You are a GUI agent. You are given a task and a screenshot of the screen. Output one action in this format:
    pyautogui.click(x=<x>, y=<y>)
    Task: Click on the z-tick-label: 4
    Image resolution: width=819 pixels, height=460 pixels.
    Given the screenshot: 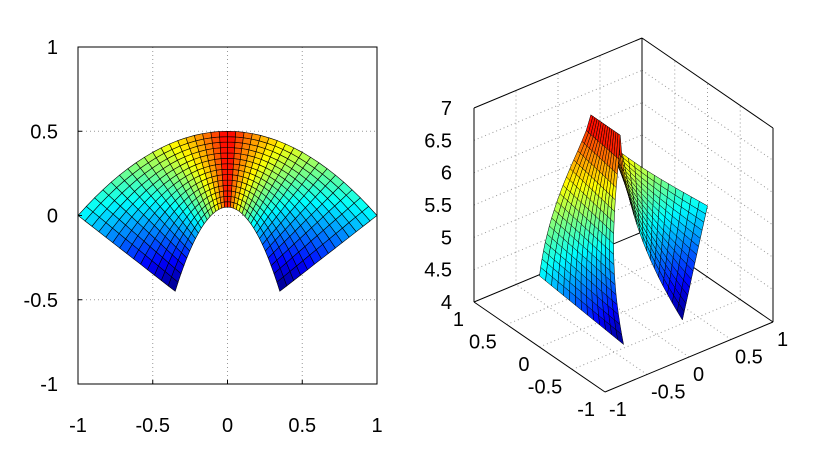 What is the action you would take?
    pyautogui.click(x=446, y=303)
    